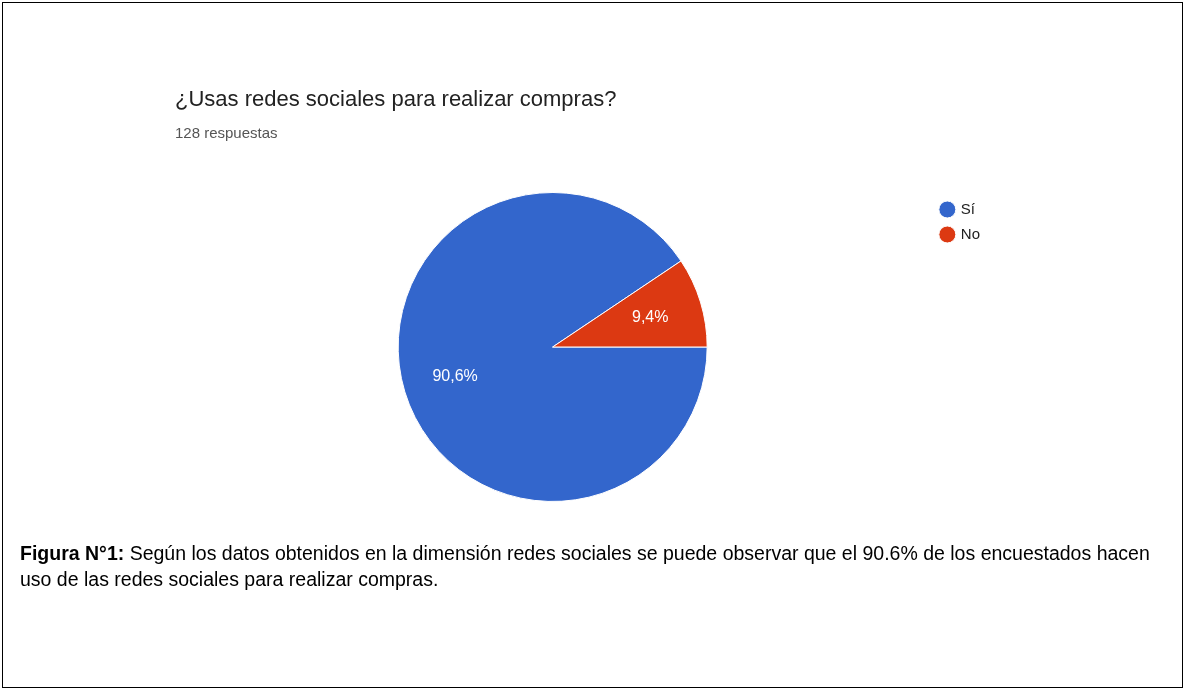  Describe the element at coordinates (455, 376) in the screenshot. I see `data-label: 90,6%` at that location.